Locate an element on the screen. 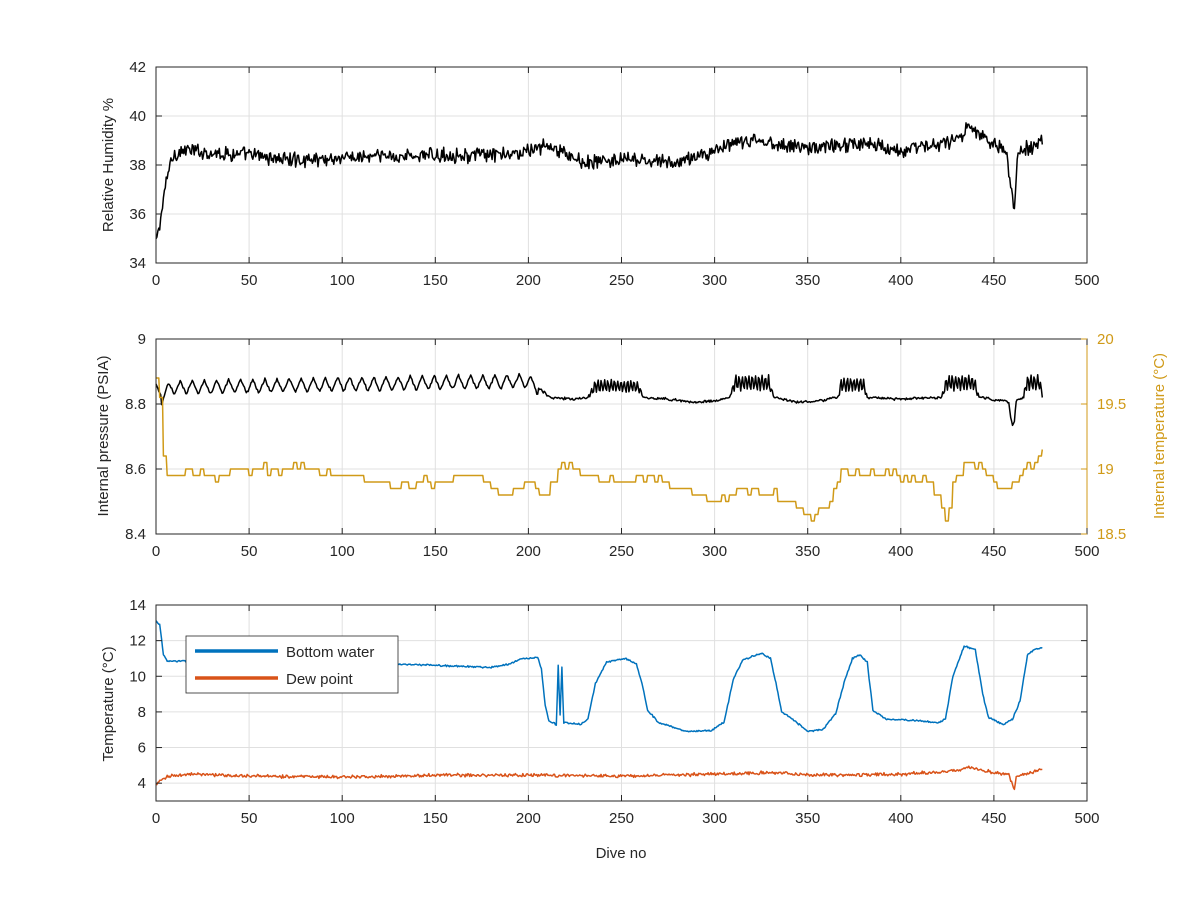  humidity-series is located at coordinates (599, 181).